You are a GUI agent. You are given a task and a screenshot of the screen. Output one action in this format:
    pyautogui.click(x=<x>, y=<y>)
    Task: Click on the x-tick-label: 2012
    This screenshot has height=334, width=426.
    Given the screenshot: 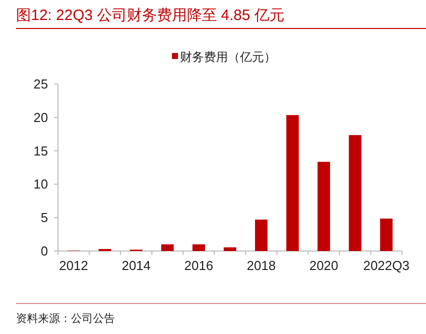 What is the action you would take?
    pyautogui.click(x=73, y=265)
    